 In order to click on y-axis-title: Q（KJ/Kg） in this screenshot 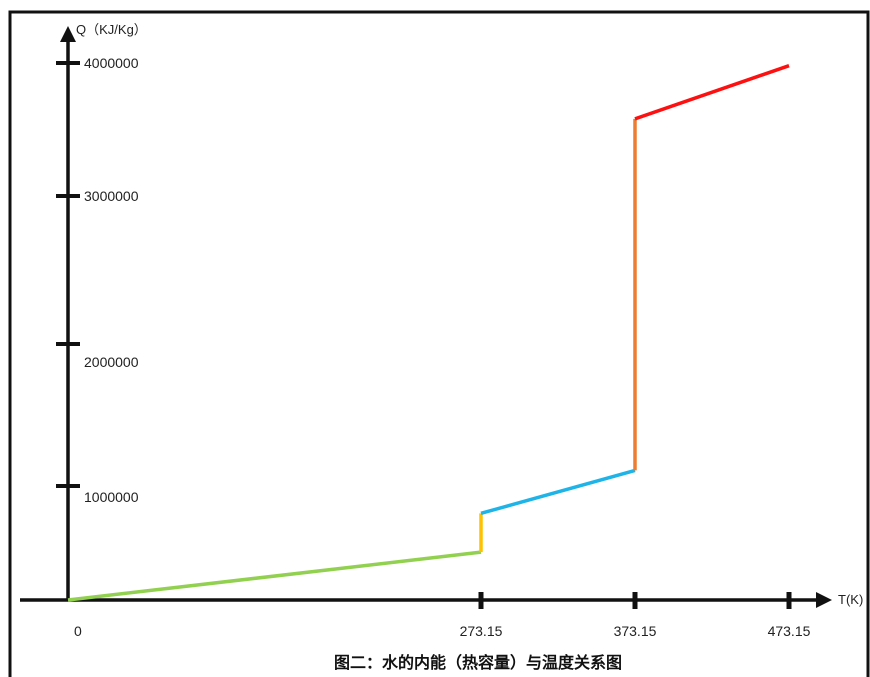, I will do `click(111, 29)`.